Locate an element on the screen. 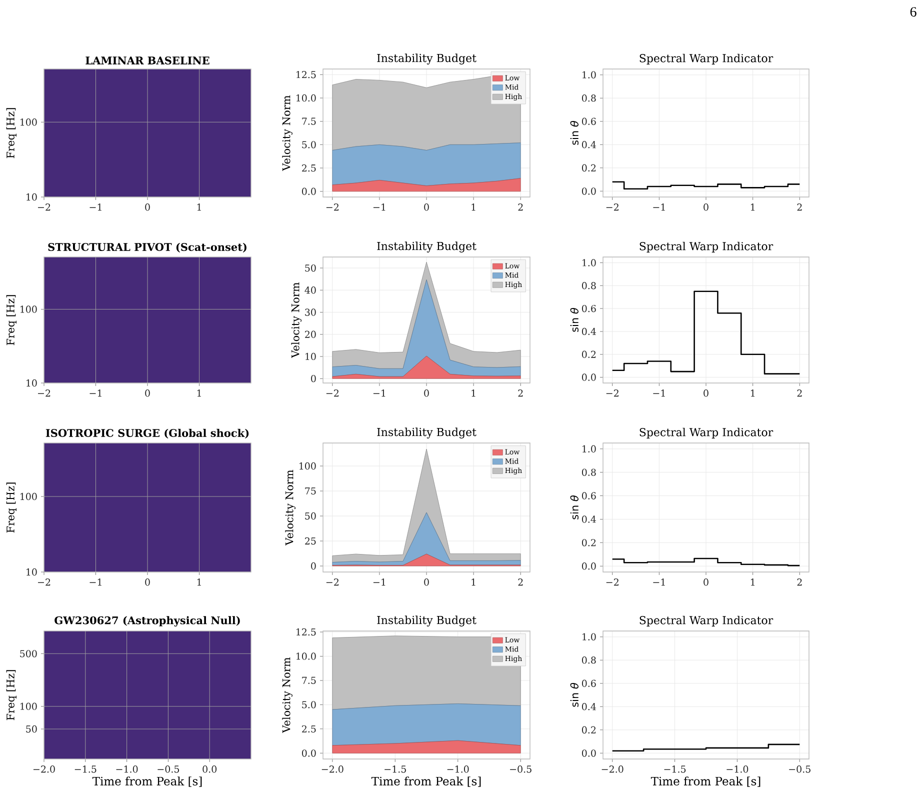  x-tick-label: 0.0 is located at coordinates (209, 769).